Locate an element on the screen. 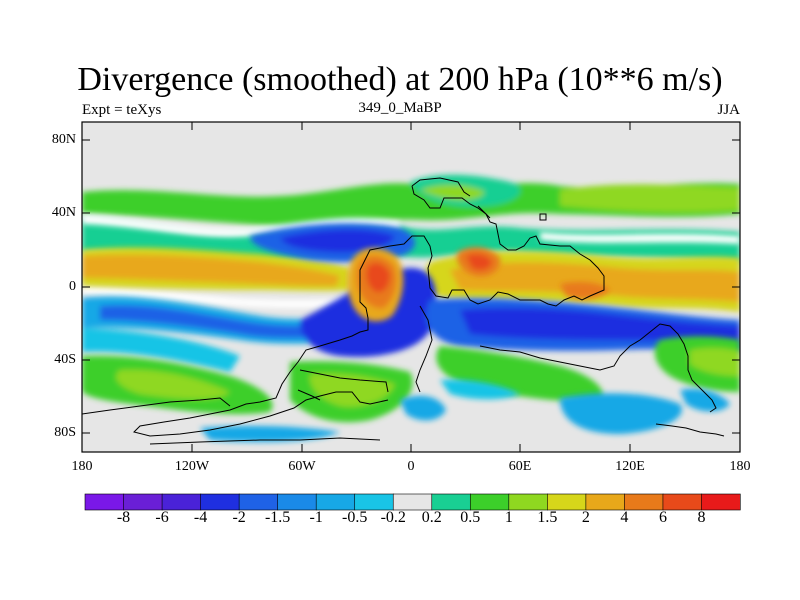  lat-label-0: 0 is located at coordinates (72, 286).